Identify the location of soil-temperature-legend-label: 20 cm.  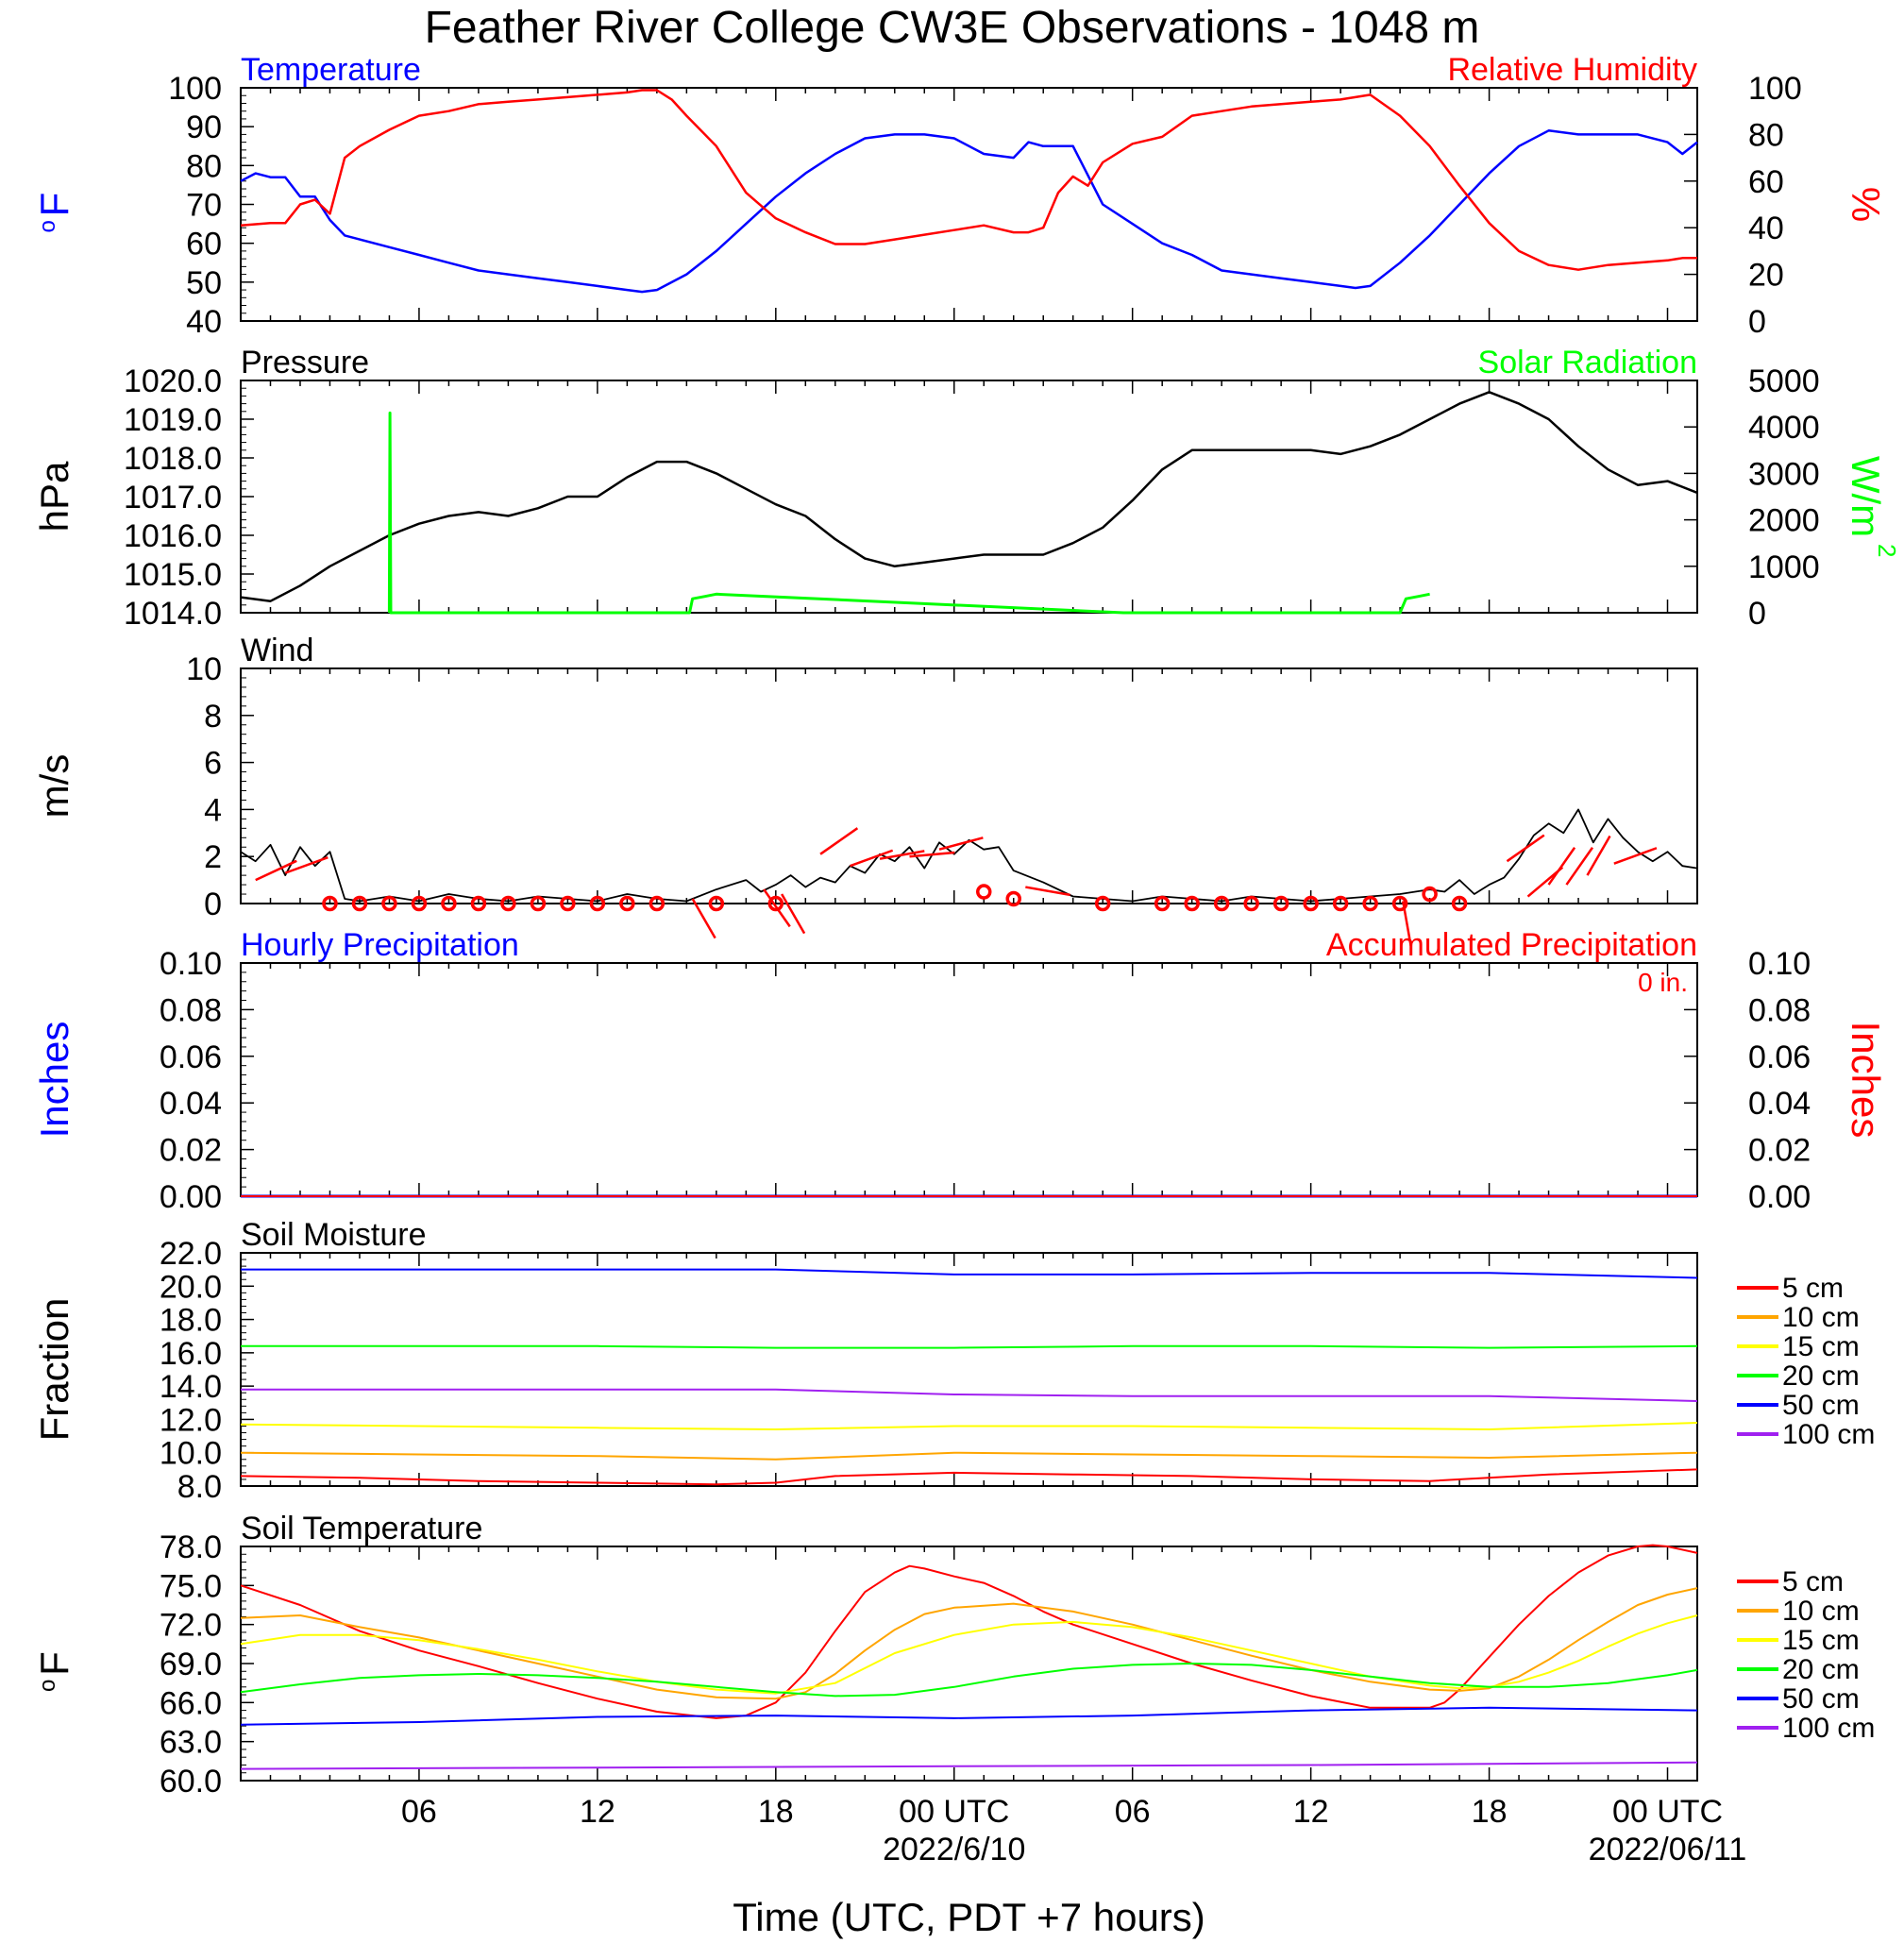
(1821, 1669).